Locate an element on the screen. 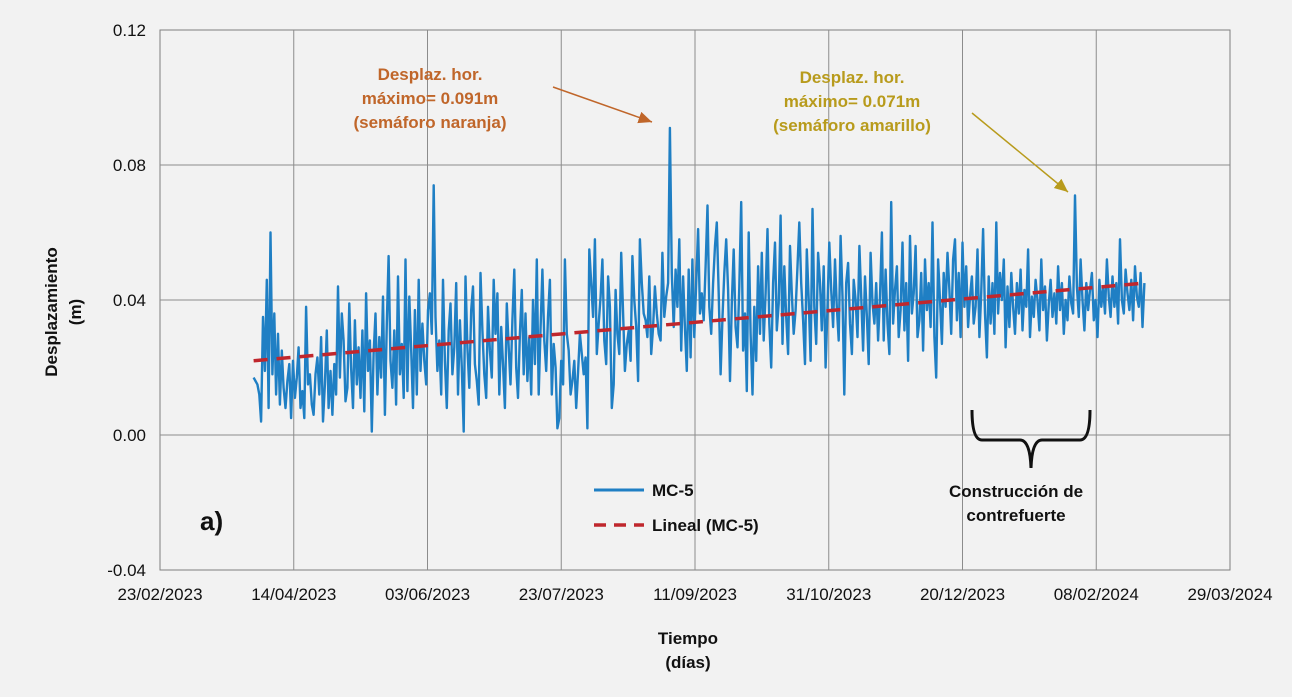 This screenshot has width=1292, height=697. y-axis-ticks: 0.12 0.08 0.04 0.00 -0.04 is located at coordinates (126, 300).